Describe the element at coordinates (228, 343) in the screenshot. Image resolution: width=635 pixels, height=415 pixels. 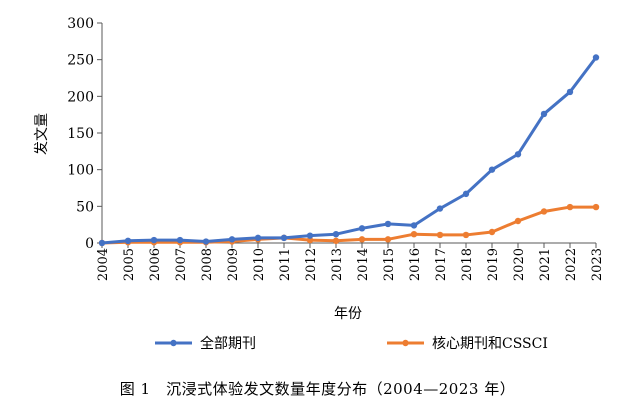
I see `legend-label: 全部期刊` at that location.